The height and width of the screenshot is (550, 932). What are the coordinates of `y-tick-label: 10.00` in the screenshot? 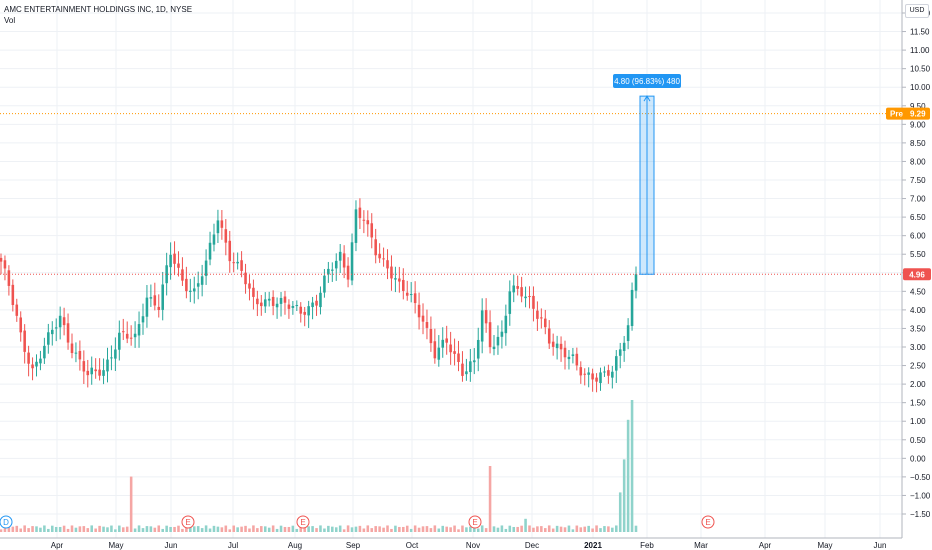 It's located at (920, 87).